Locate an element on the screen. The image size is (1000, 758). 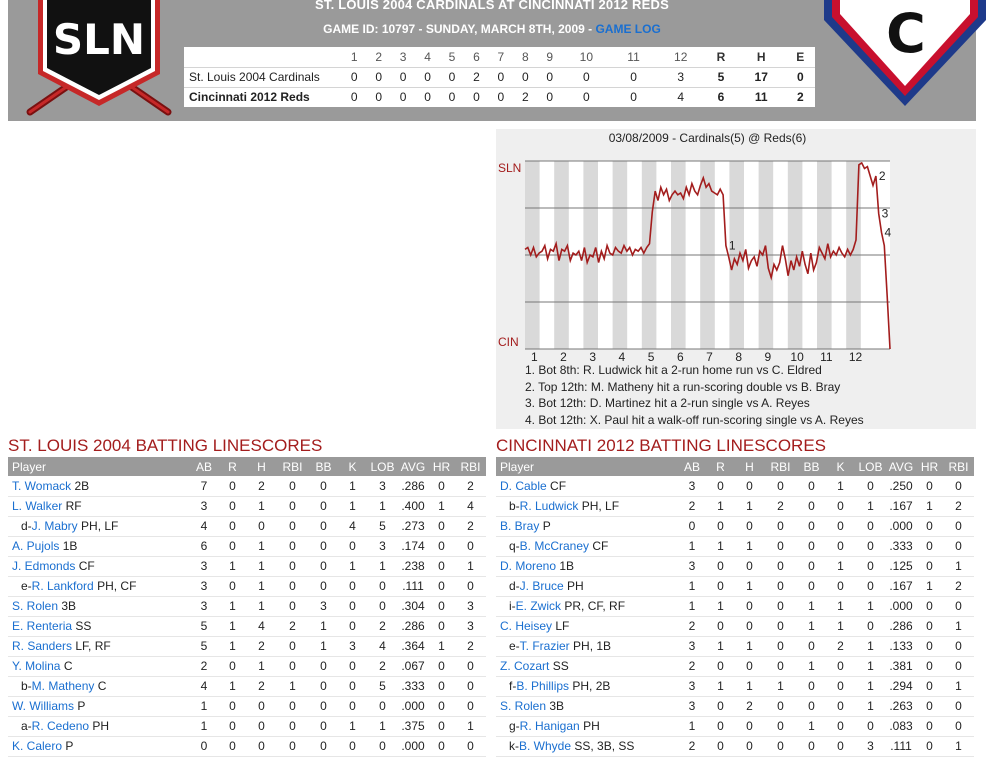
player-position: LF, RF is located at coordinates (93, 646).